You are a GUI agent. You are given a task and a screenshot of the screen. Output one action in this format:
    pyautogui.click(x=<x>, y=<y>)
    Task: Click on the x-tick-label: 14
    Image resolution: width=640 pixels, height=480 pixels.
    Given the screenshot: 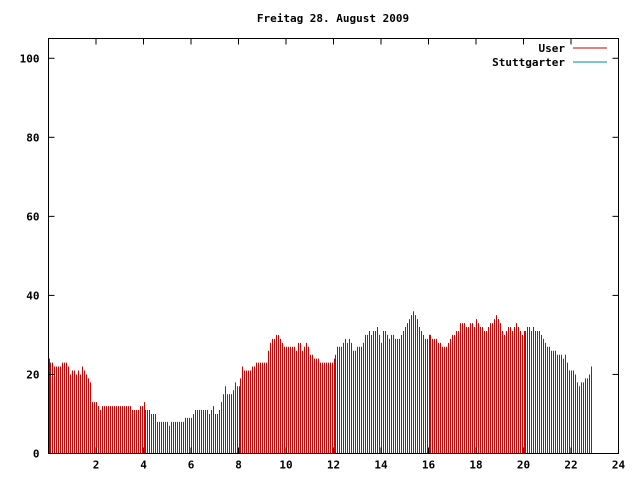 What is the action you would take?
    pyautogui.click(x=381, y=465)
    